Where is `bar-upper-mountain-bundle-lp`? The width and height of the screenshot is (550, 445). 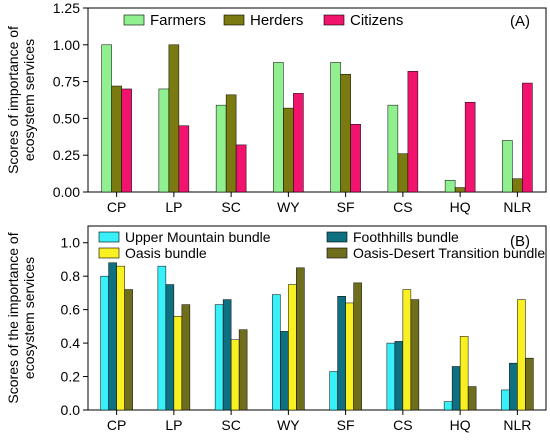
bar-upper-mountain-bundle-lp is located at coordinates (162, 338).